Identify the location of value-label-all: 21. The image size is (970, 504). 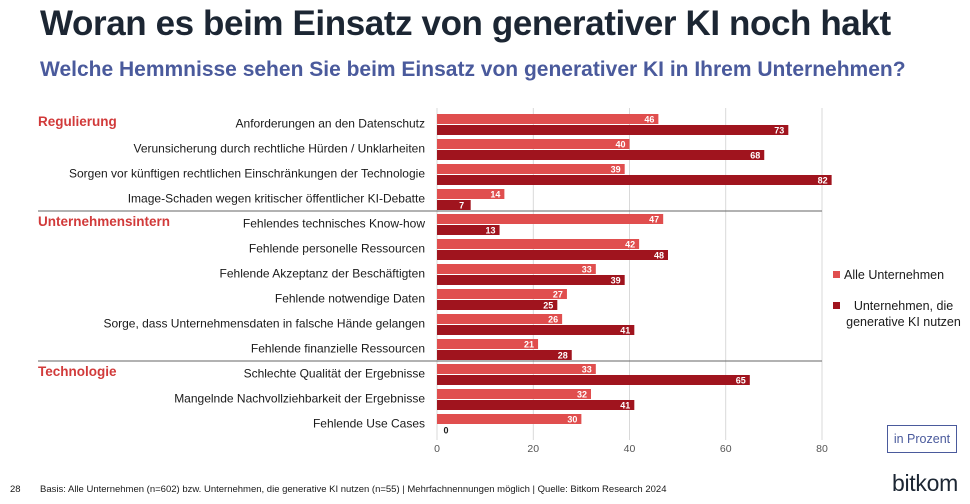
(529, 345).